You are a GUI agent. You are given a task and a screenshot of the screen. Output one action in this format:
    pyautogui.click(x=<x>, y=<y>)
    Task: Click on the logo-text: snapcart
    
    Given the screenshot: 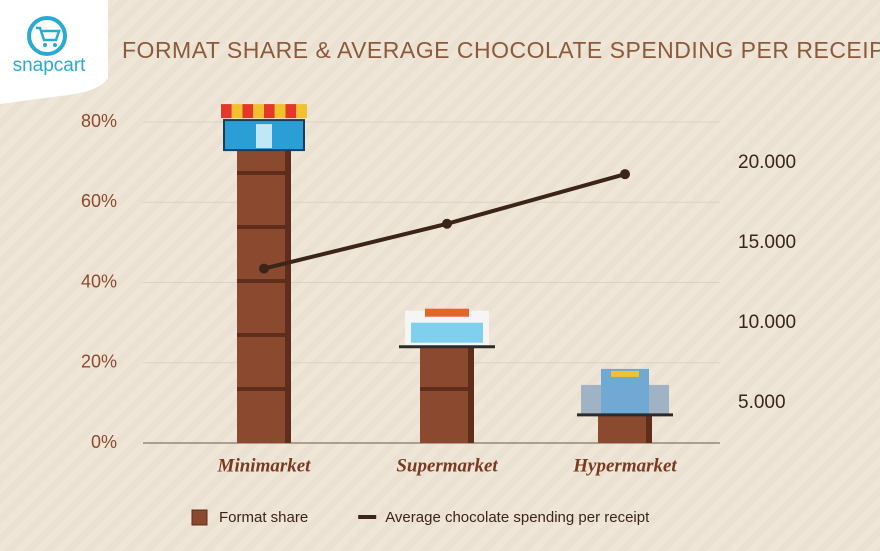 What is the action you would take?
    pyautogui.click(x=50, y=65)
    